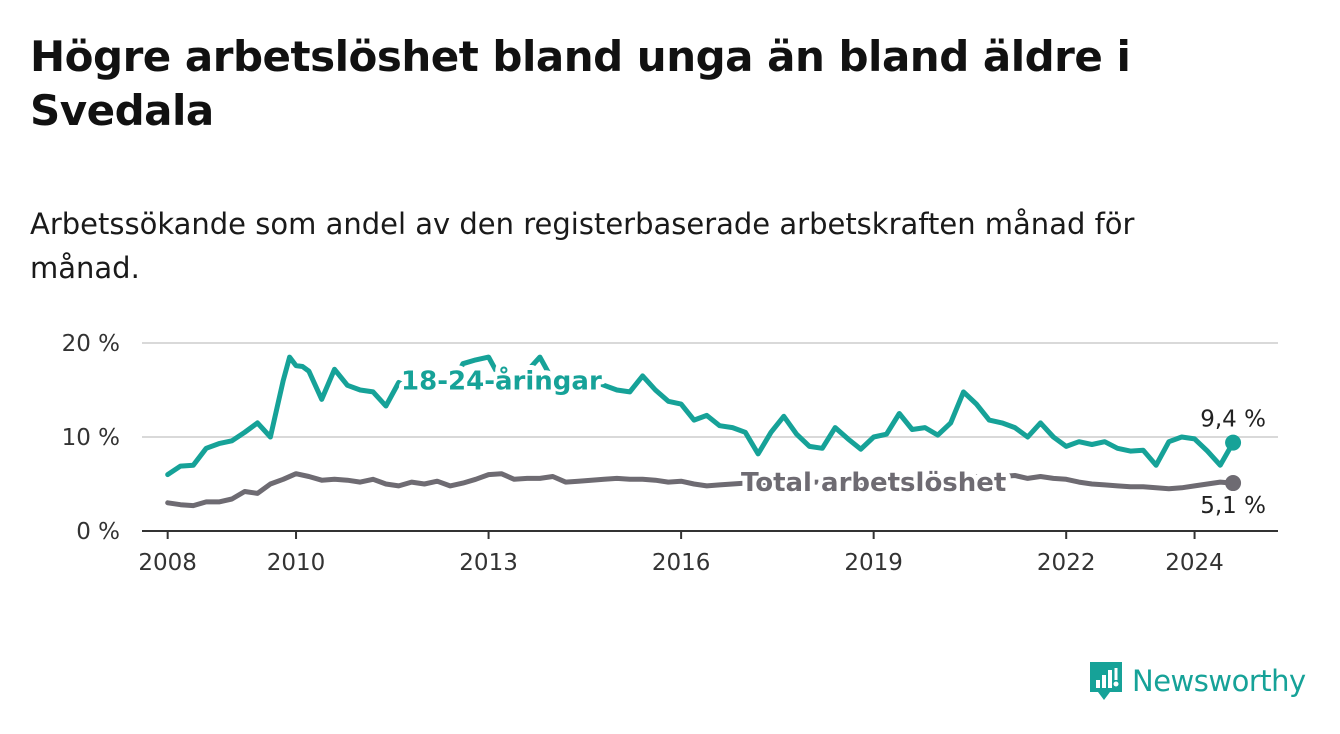 The width and height of the screenshot is (1340, 734). I want to click on x-tick-label: 2024, so click(1194, 563).